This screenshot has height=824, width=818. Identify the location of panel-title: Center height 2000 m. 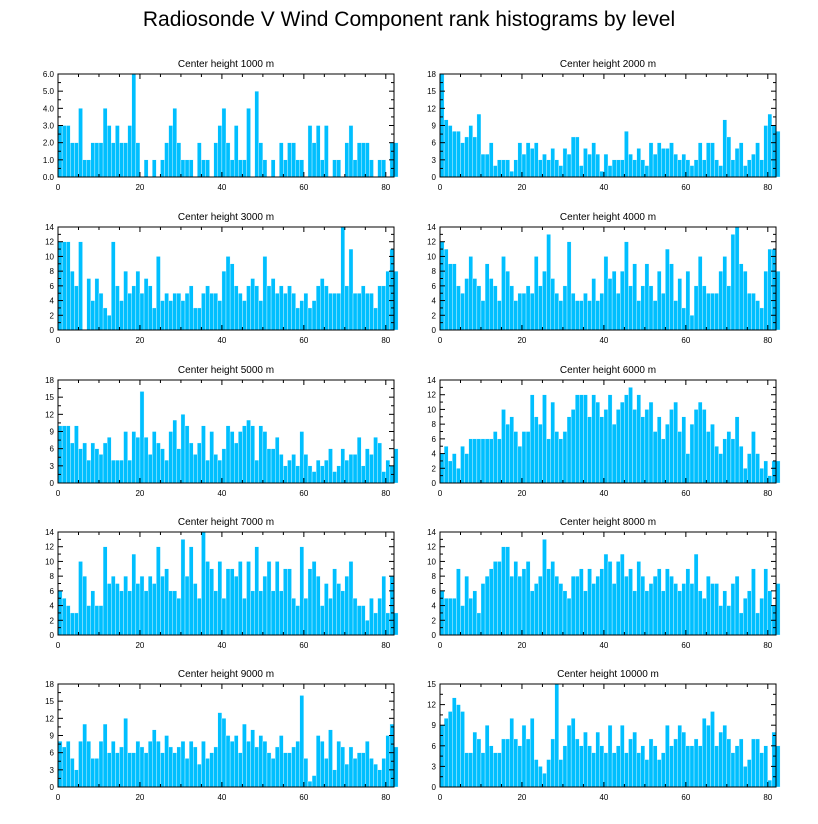
(608, 64).